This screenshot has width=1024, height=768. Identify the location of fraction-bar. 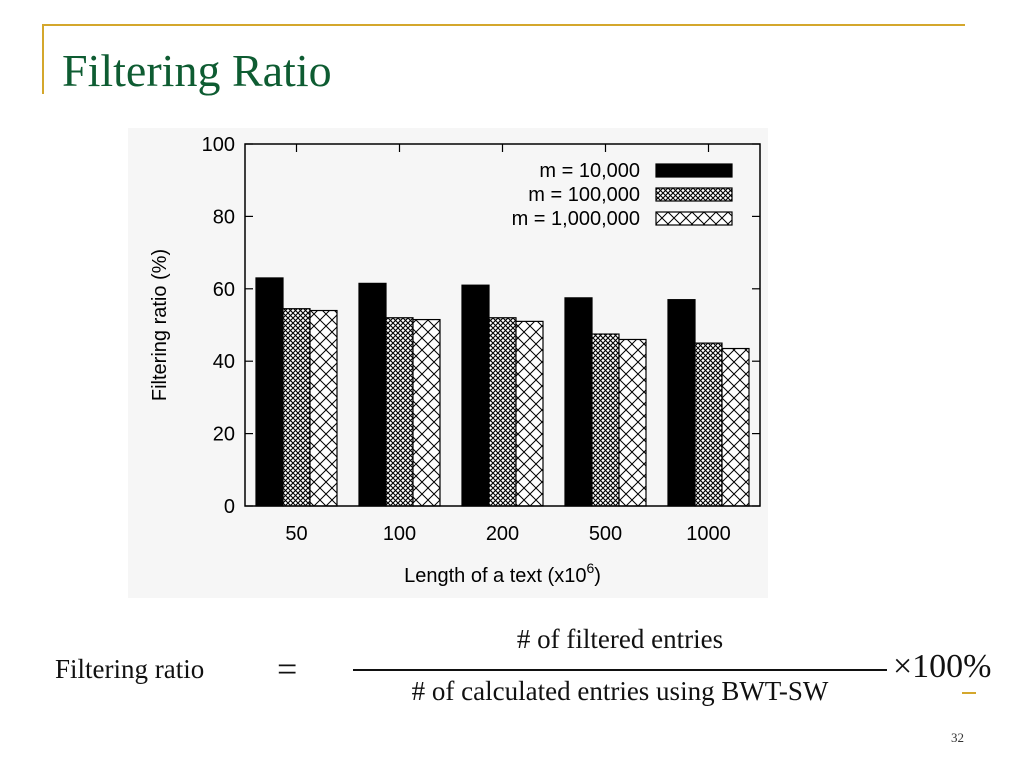
(620, 670).